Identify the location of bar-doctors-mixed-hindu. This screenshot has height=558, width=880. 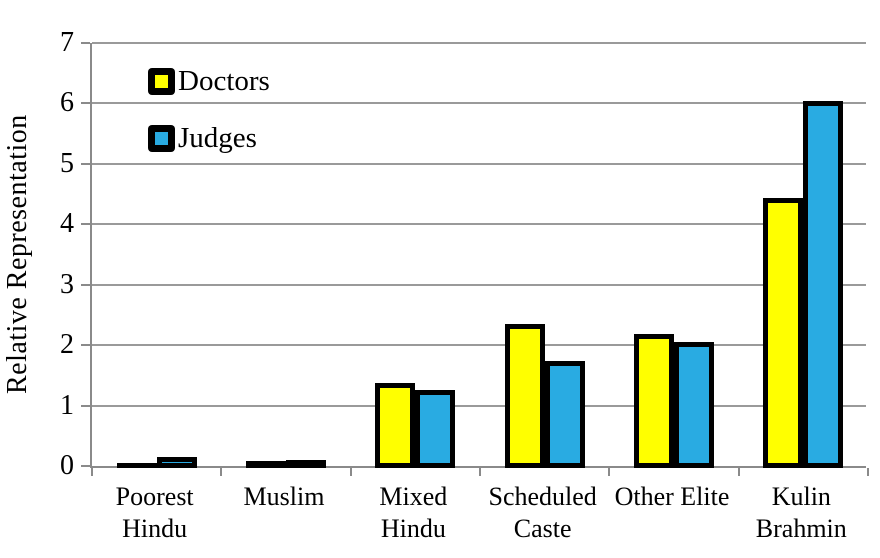
(395, 425).